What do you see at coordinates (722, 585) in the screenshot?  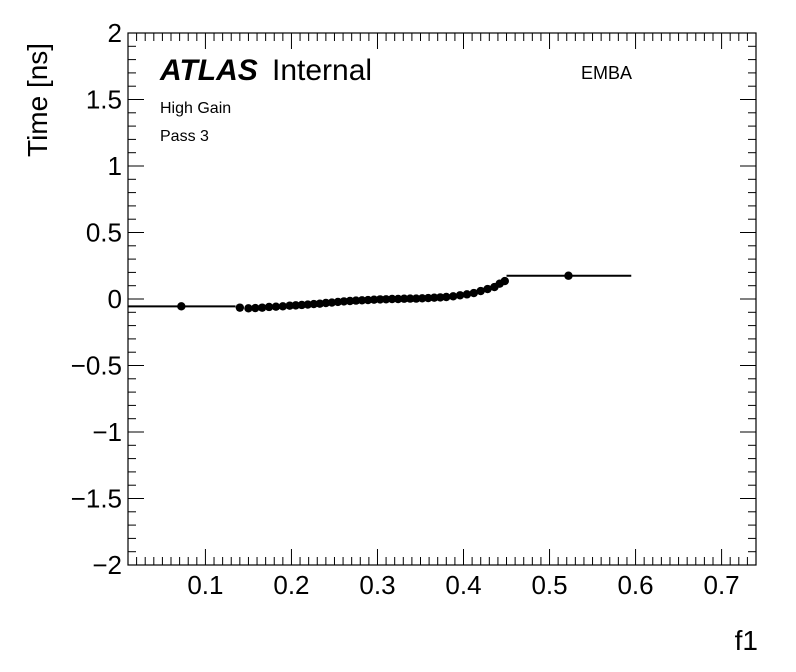 I see `x-tick-label: 0.7` at bounding box center [722, 585].